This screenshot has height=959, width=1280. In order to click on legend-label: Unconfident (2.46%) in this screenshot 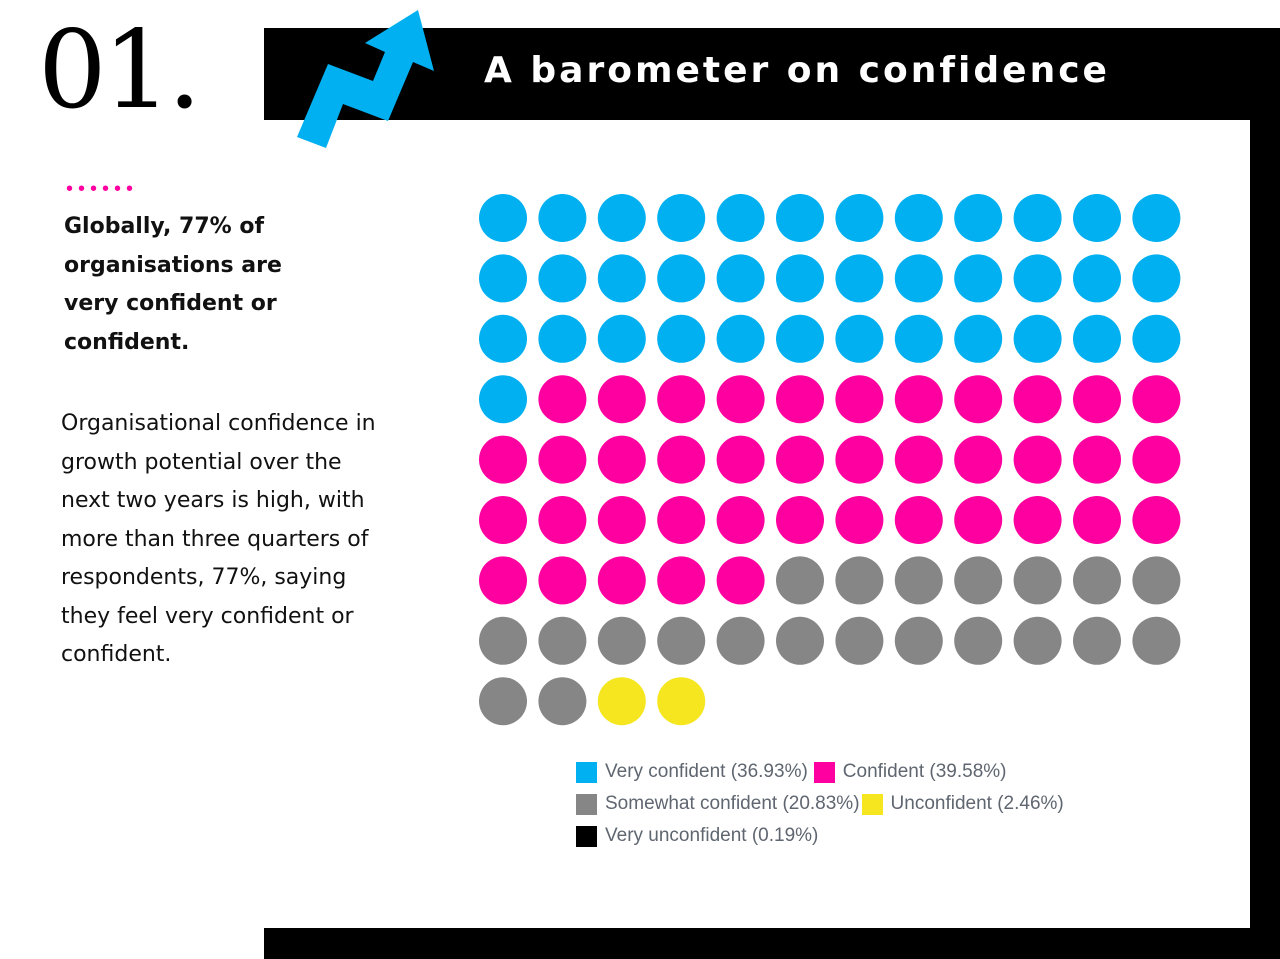, I will do `click(977, 803)`.